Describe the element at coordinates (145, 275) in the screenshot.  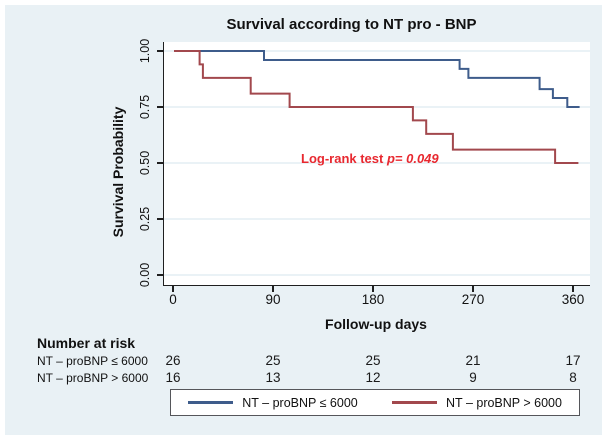
I see `y-tick-label: 0.00` at that location.